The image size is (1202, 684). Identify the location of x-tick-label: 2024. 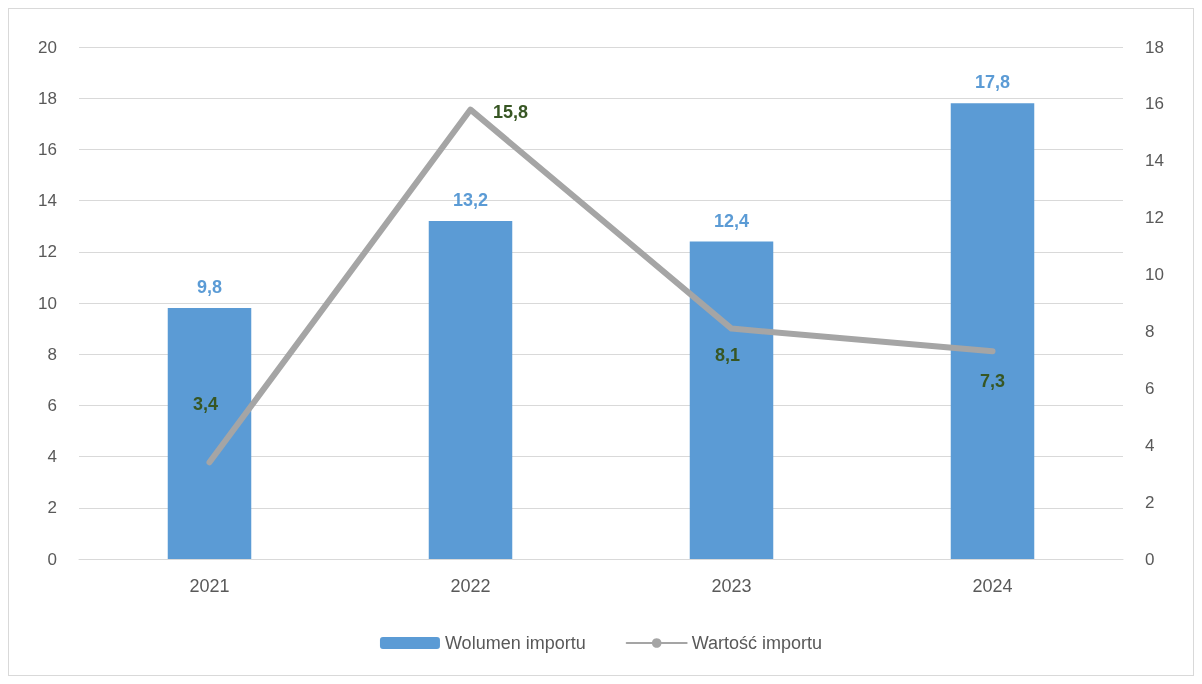
(992, 586).